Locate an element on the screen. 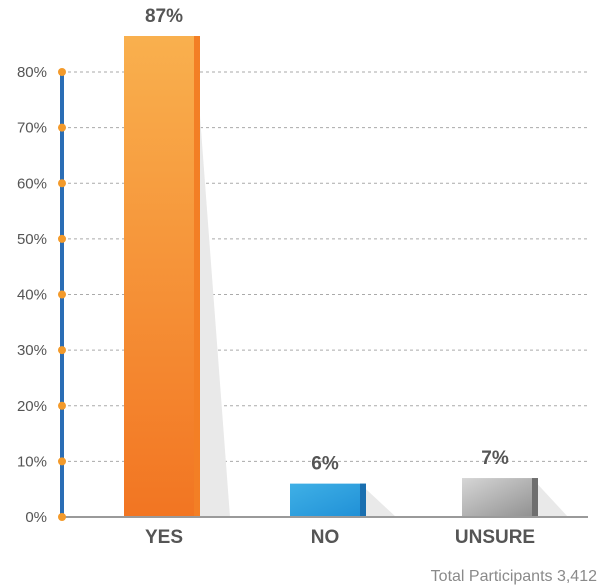  data-label: 6% is located at coordinates (325, 464).